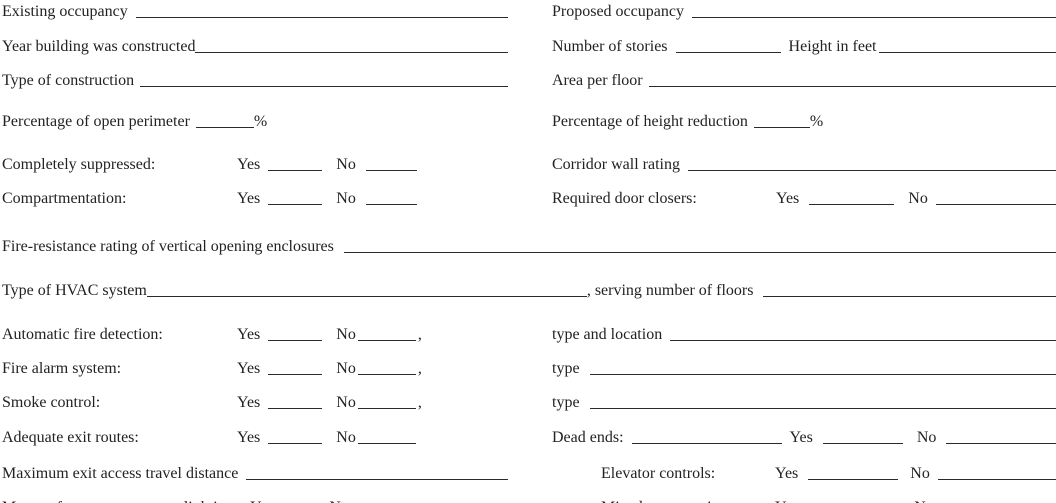 The height and width of the screenshot is (503, 1056). What do you see at coordinates (249, 437) in the screenshot?
I see `adequate-exit-routes-yes-label: Yes` at bounding box center [249, 437].